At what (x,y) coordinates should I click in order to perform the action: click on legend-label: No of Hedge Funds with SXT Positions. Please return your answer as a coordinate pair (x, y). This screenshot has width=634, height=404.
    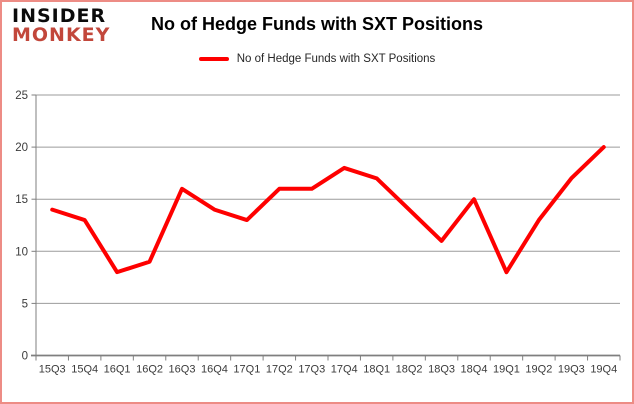
    Looking at the image, I should click on (336, 59).